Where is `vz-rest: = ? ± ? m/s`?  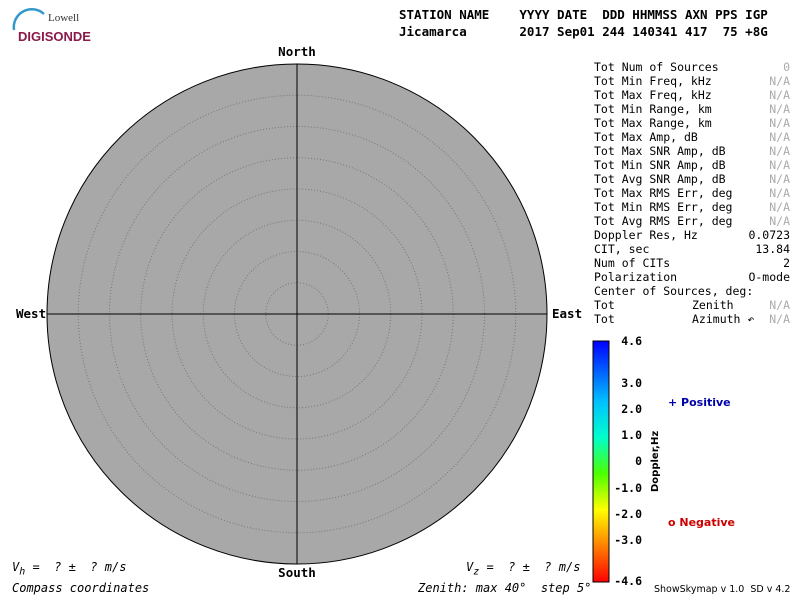
vz-rest: = ? ± ? m/s is located at coordinates (533, 567).